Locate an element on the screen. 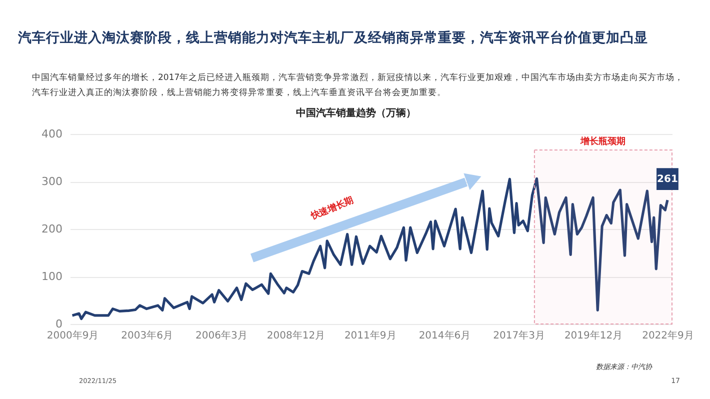  data-label: 261 is located at coordinates (667, 180).